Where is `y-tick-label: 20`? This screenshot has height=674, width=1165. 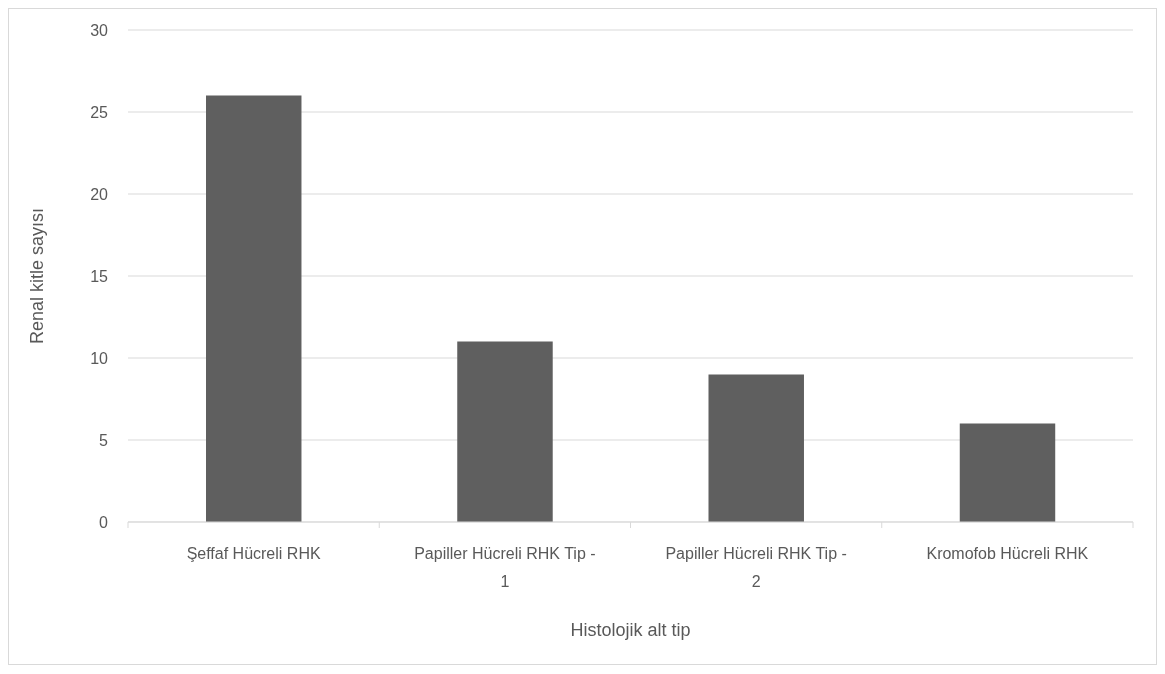
y-tick-label: 20 is located at coordinates (99, 194).